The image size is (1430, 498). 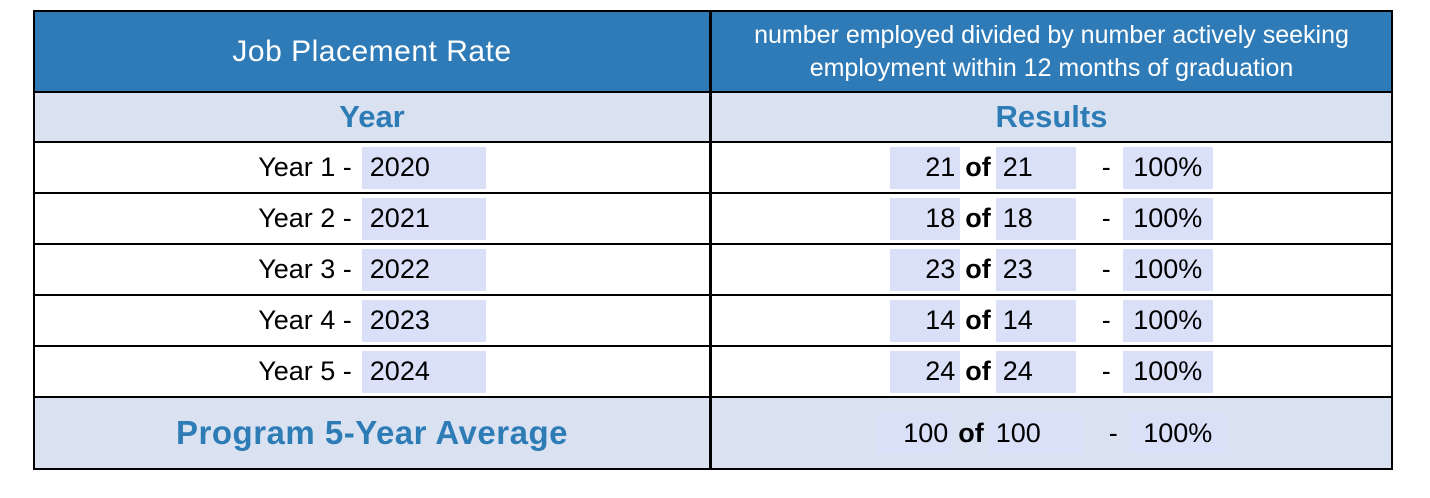 I want to click on year-row-label: Year 5 -, so click(x=305, y=371).